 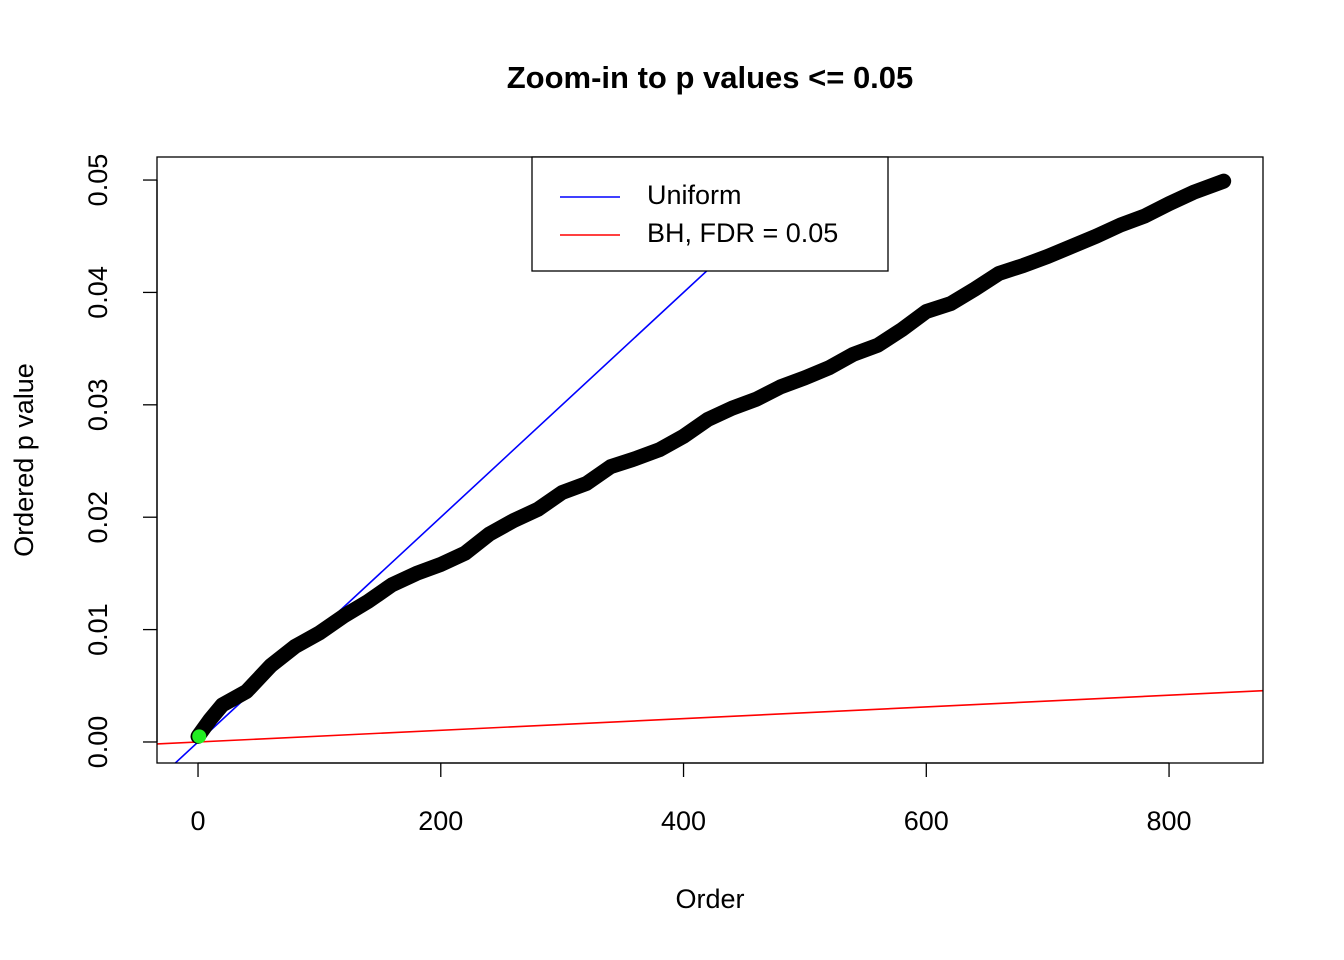 What do you see at coordinates (198, 821) in the screenshot?
I see `x-tick-label: 0` at bounding box center [198, 821].